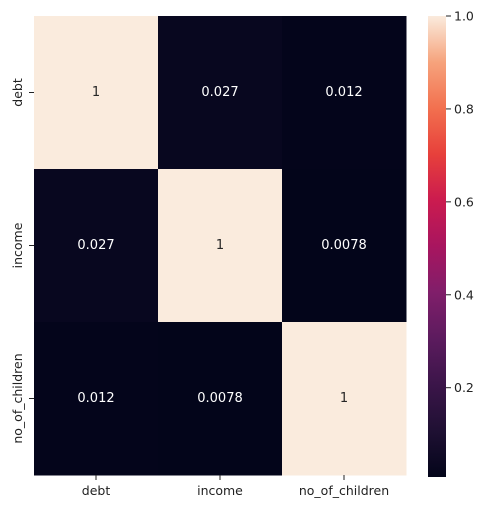  Describe the element at coordinates (464, 16) in the screenshot. I see `colorbar-tick-label: 1.0` at that location.